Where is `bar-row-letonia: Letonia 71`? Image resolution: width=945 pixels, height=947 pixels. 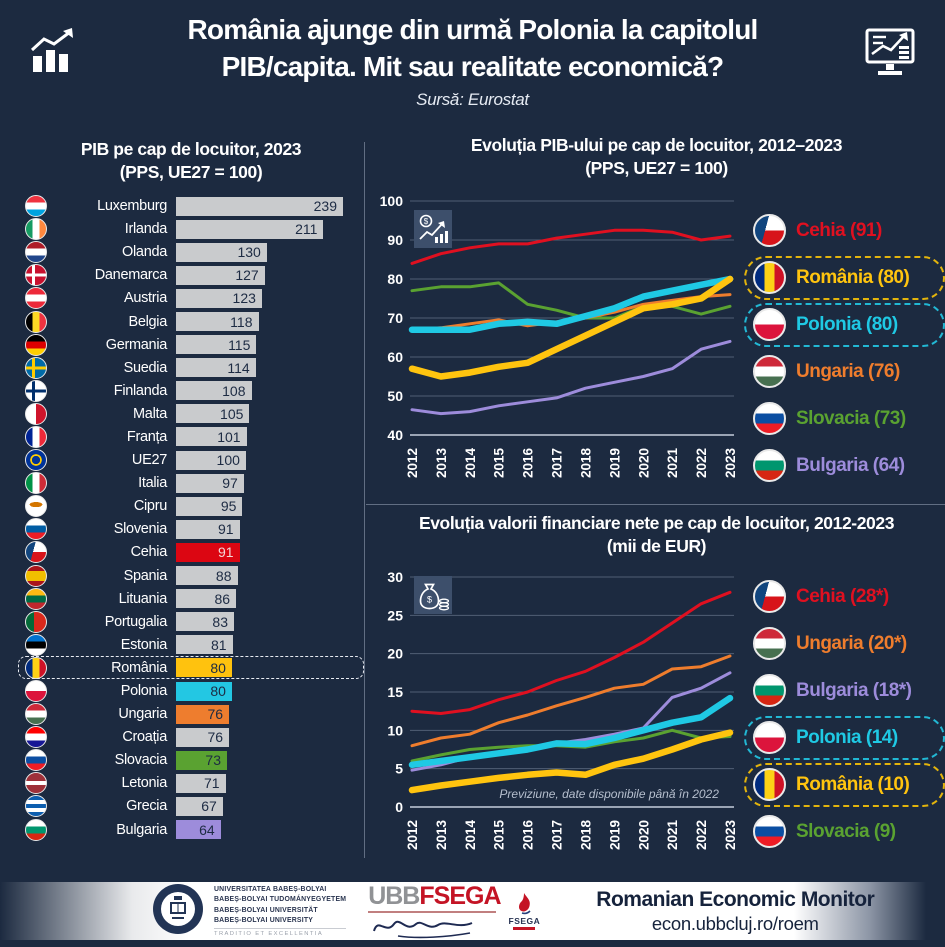 bar-row-letonia: Letonia 71 is located at coordinates (191, 783).